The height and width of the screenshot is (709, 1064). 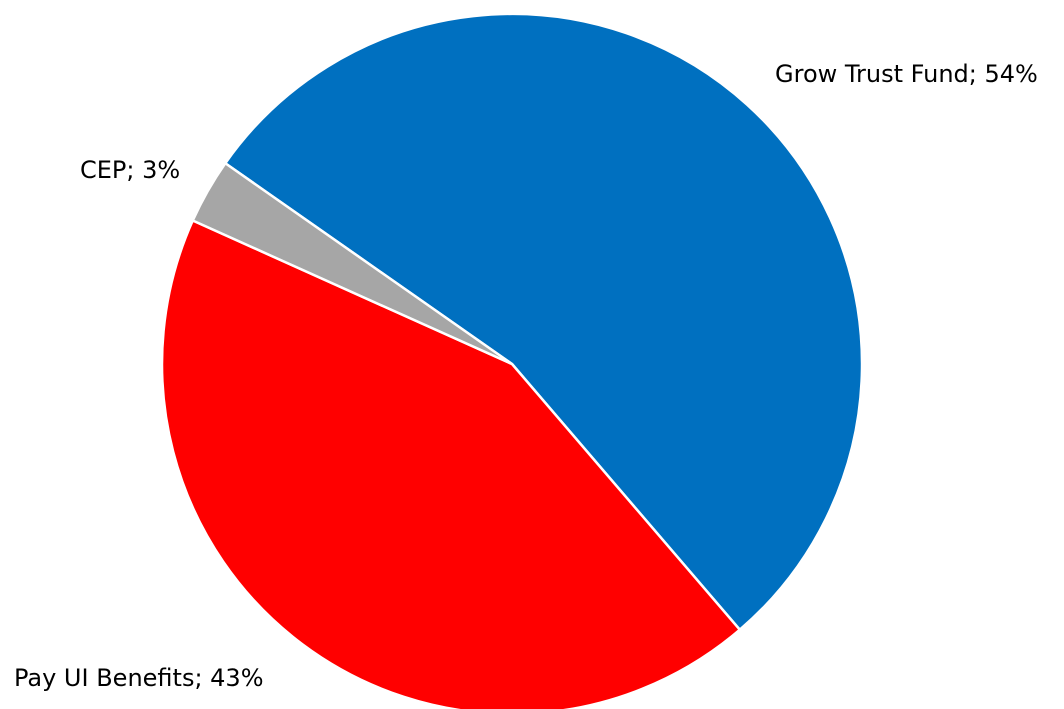 I want to click on slice-label-grow-trust-fund: Grow Trust Fund; 54%, so click(x=906, y=74).